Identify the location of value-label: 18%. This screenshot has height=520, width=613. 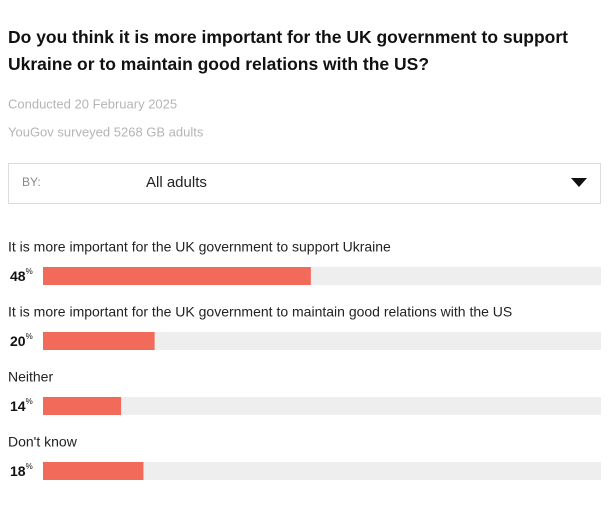
(21, 470).